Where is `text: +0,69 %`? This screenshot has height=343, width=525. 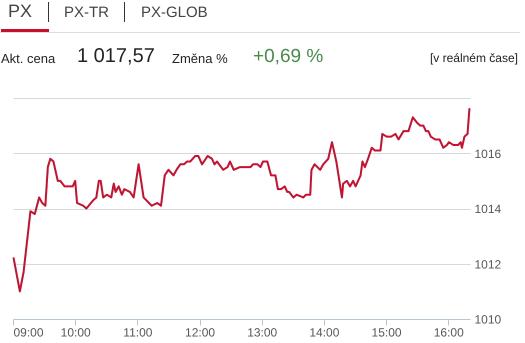 text: +0,69 % is located at coordinates (288, 57).